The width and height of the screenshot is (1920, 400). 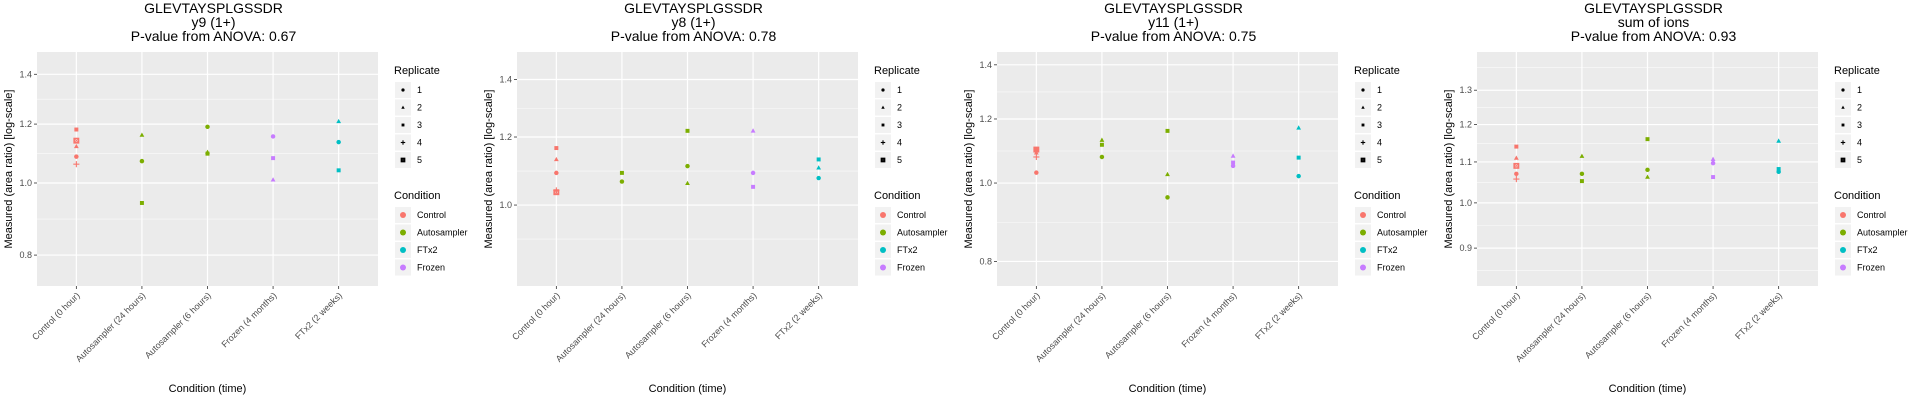 I want to click on chart-subtitle: y9 (1+), so click(x=214, y=22).